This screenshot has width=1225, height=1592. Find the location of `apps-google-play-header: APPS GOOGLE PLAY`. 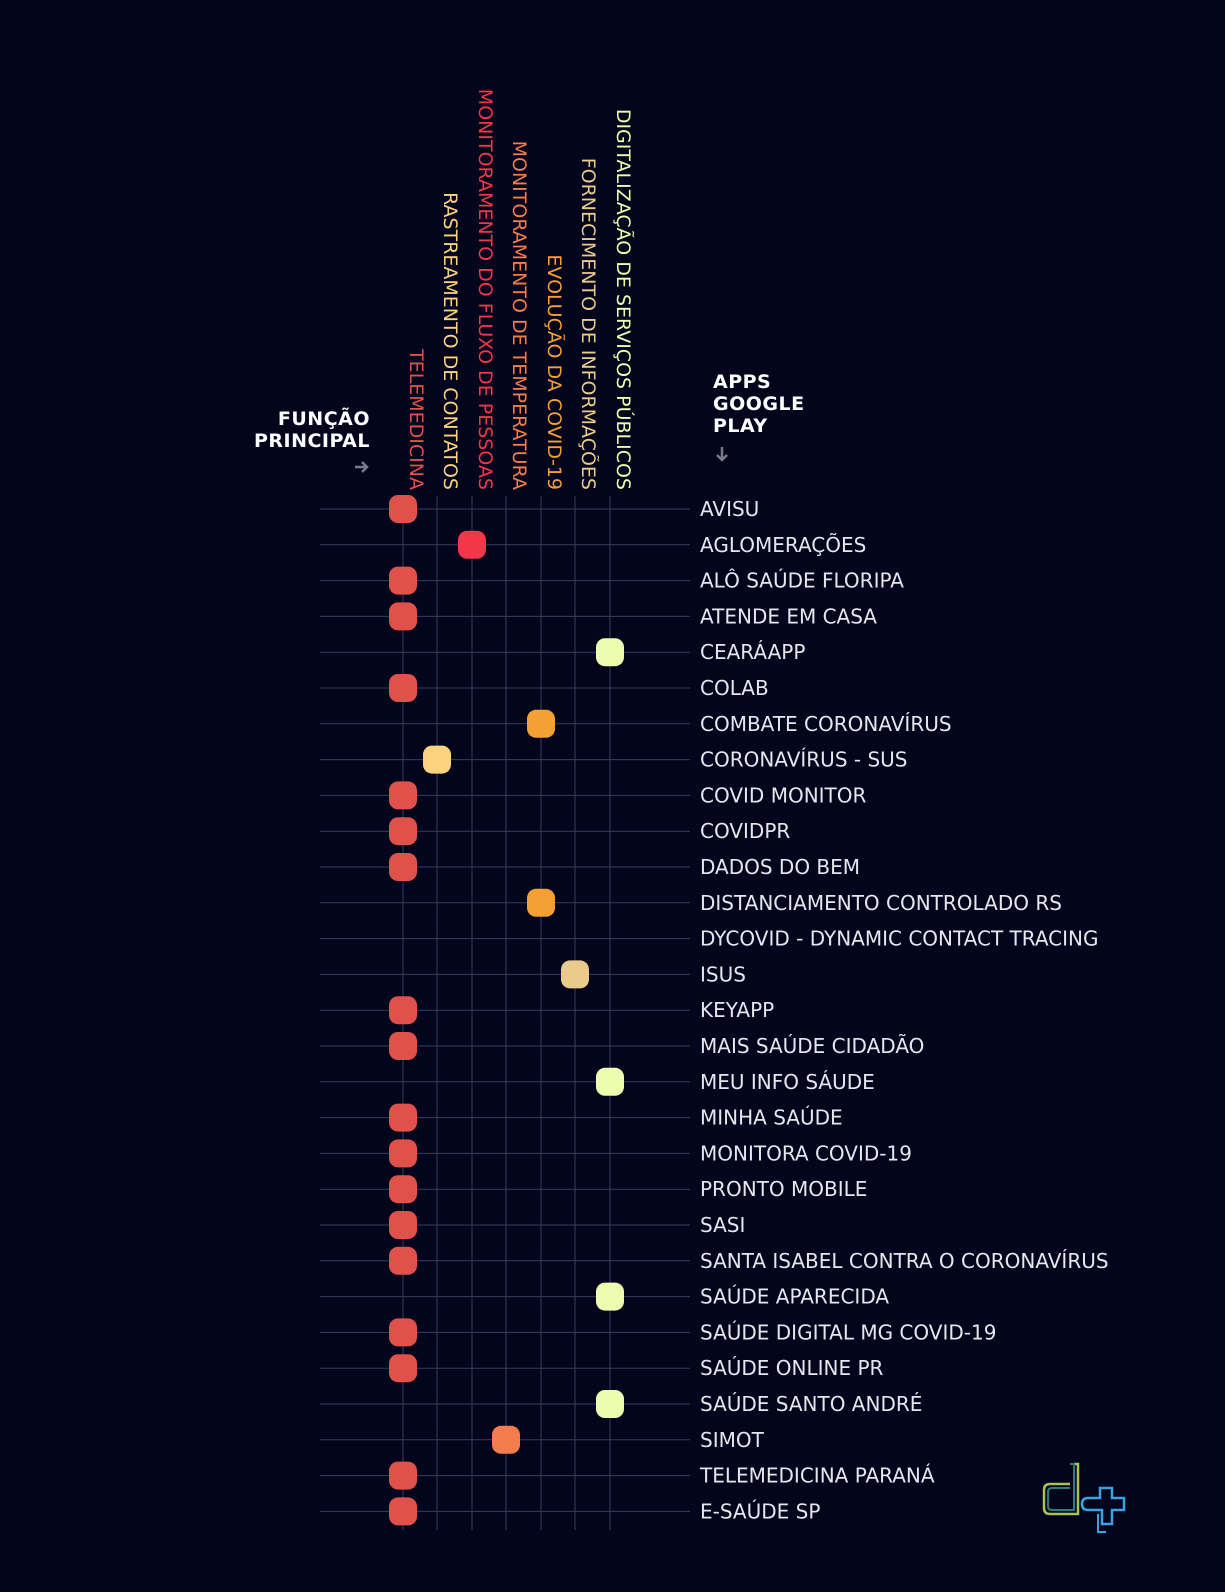

apps-google-play-header: APPS GOOGLE PLAY is located at coordinates (759, 404).